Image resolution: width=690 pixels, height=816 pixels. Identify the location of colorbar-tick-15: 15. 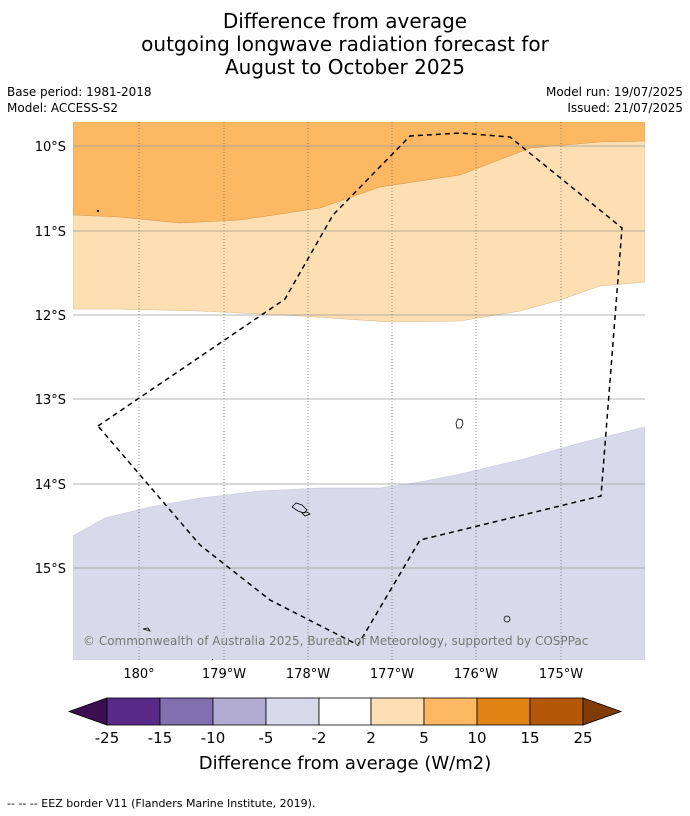
(529, 738).